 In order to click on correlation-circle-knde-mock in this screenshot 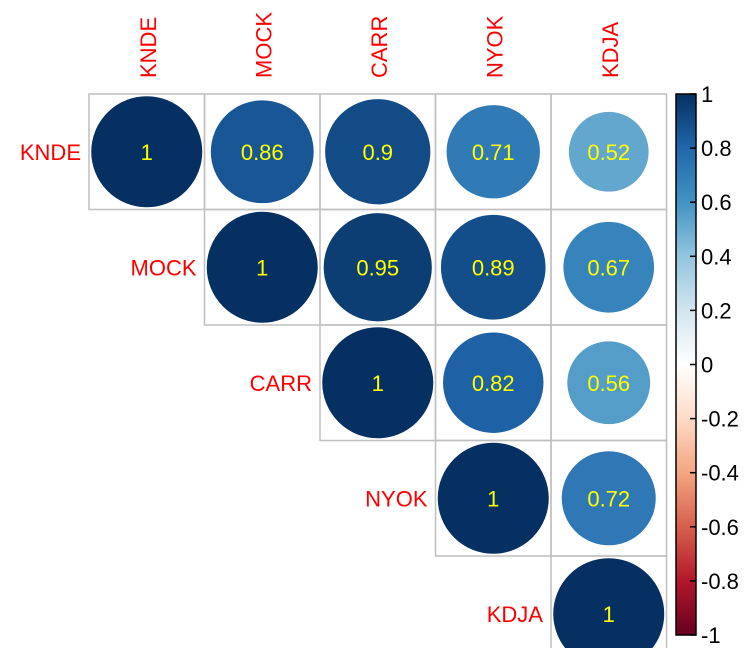, I will do `click(262, 152)`.